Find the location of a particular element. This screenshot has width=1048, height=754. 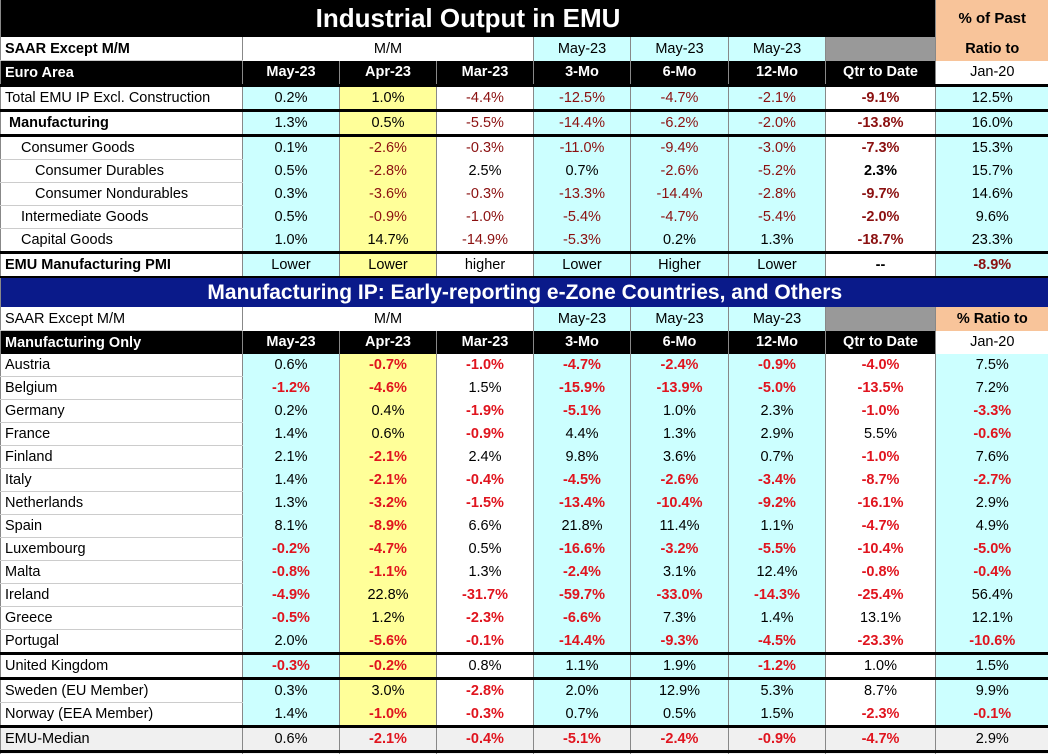

row-label: Netherlands is located at coordinates (121, 503).